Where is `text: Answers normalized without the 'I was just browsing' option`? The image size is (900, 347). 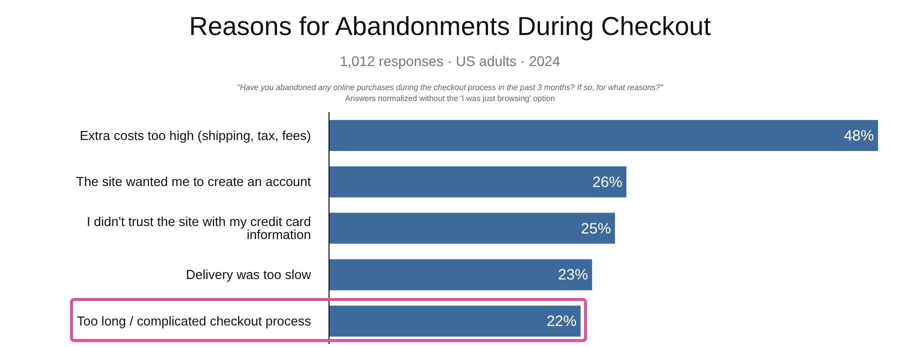
text: Answers normalized without the 'I was just browsing' option is located at coordinates (450, 98).